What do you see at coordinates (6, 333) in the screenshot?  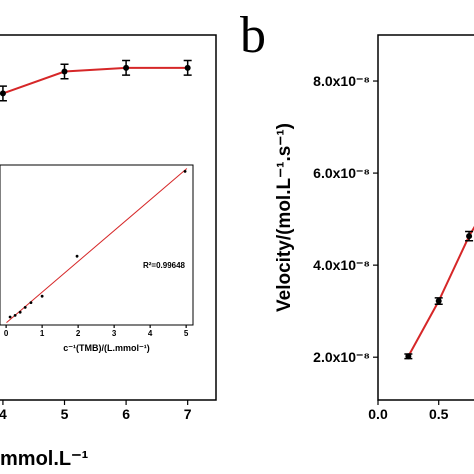 I see `x-tick-label: 0` at bounding box center [6, 333].